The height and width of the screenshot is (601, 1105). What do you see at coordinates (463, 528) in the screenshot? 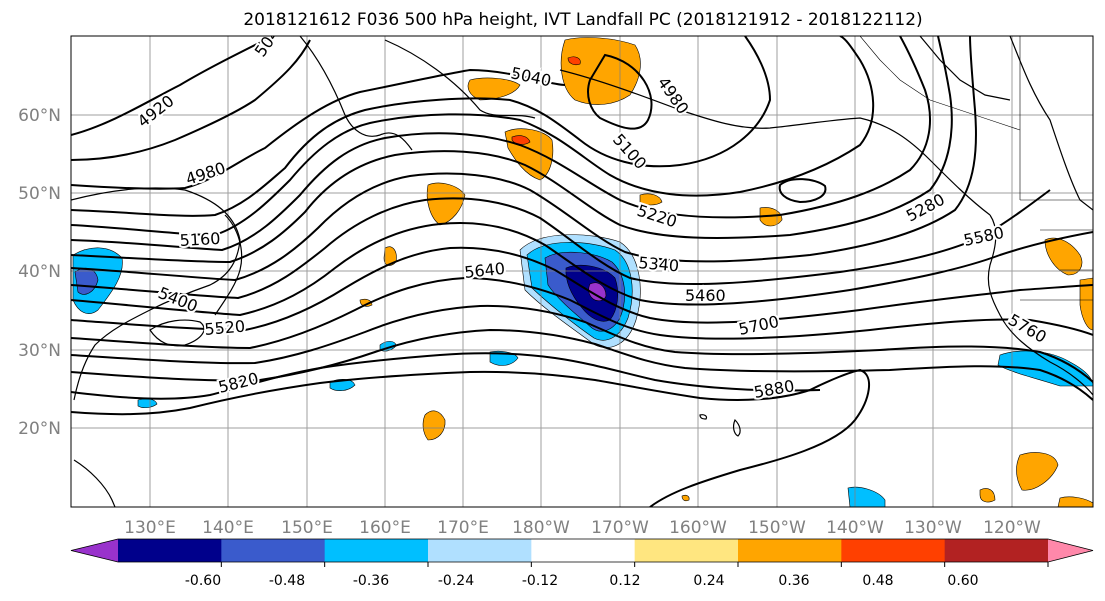
I see `lon-label-170e: 170°E` at bounding box center [463, 528].